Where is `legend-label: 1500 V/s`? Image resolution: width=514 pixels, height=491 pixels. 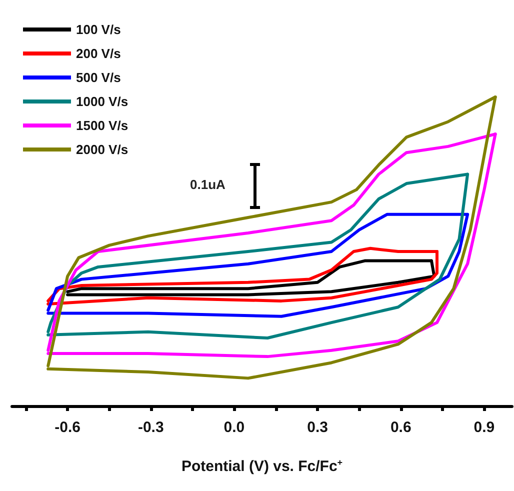 legend-label: 1500 V/s is located at coordinates (102, 125).